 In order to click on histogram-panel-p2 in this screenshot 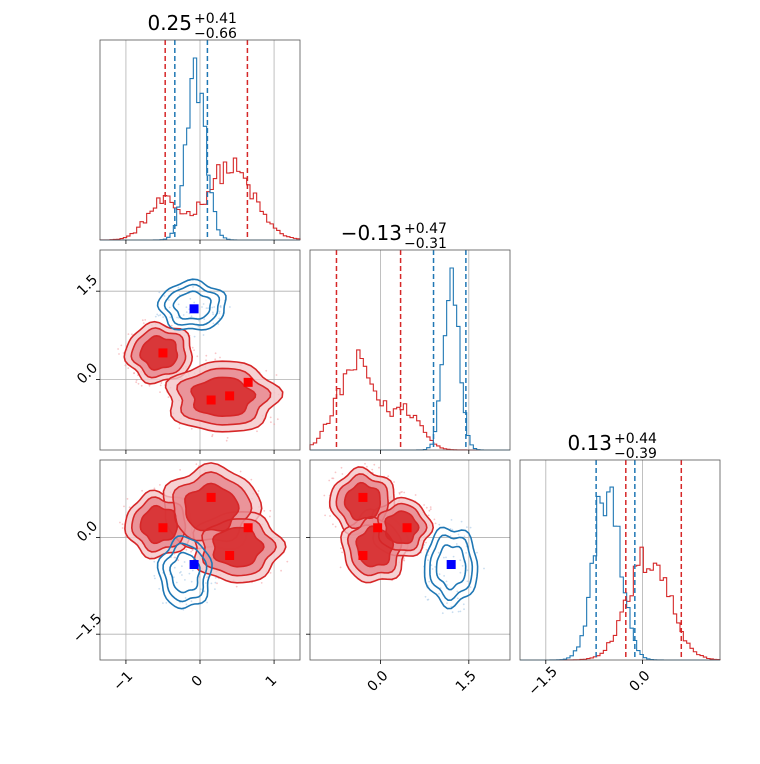, I will do `click(620, 560)`.